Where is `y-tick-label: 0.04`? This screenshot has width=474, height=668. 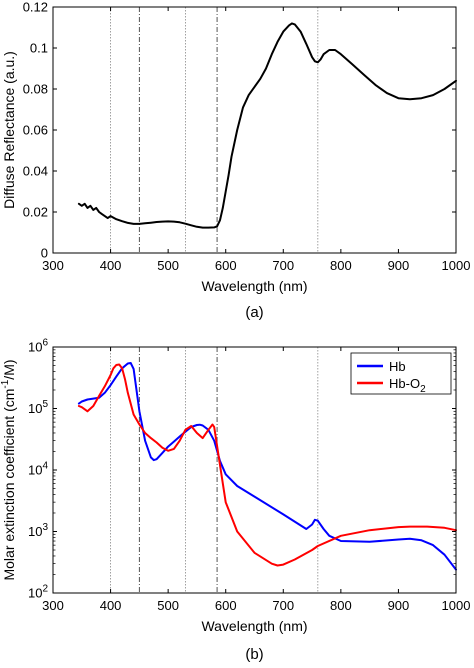
y-tick-label: 0.04 is located at coordinates (35, 171).